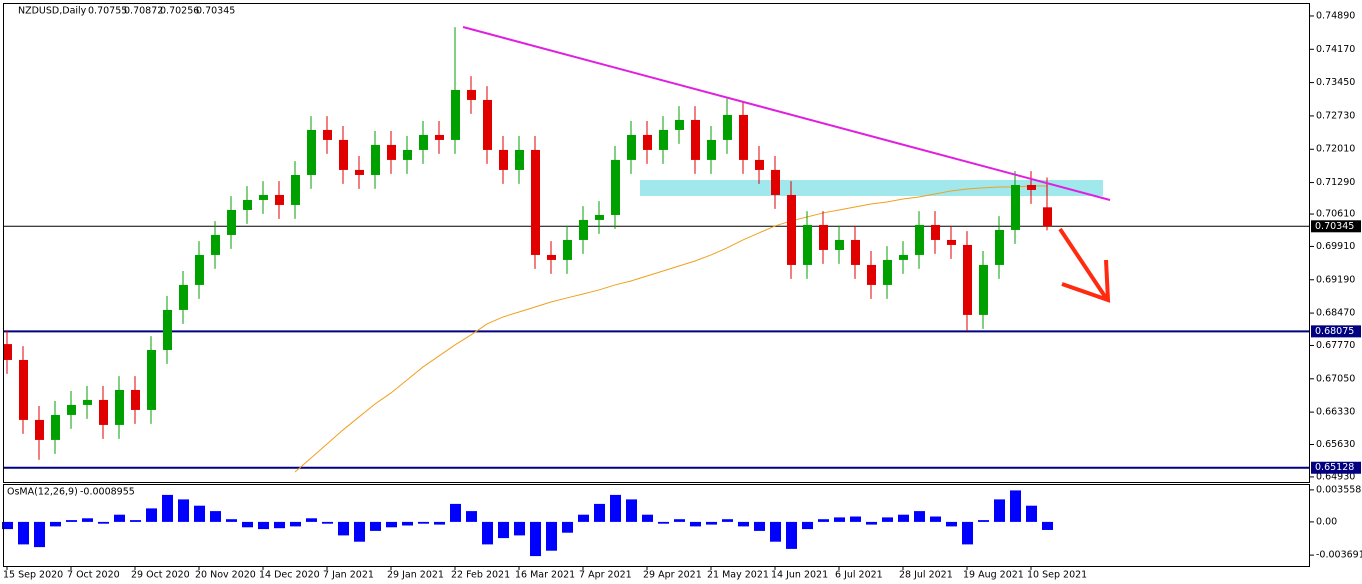 Image resolution: width=1362 pixels, height=584 pixels. I want to click on symbol: NZDUSD,Daily, so click(52, 11).